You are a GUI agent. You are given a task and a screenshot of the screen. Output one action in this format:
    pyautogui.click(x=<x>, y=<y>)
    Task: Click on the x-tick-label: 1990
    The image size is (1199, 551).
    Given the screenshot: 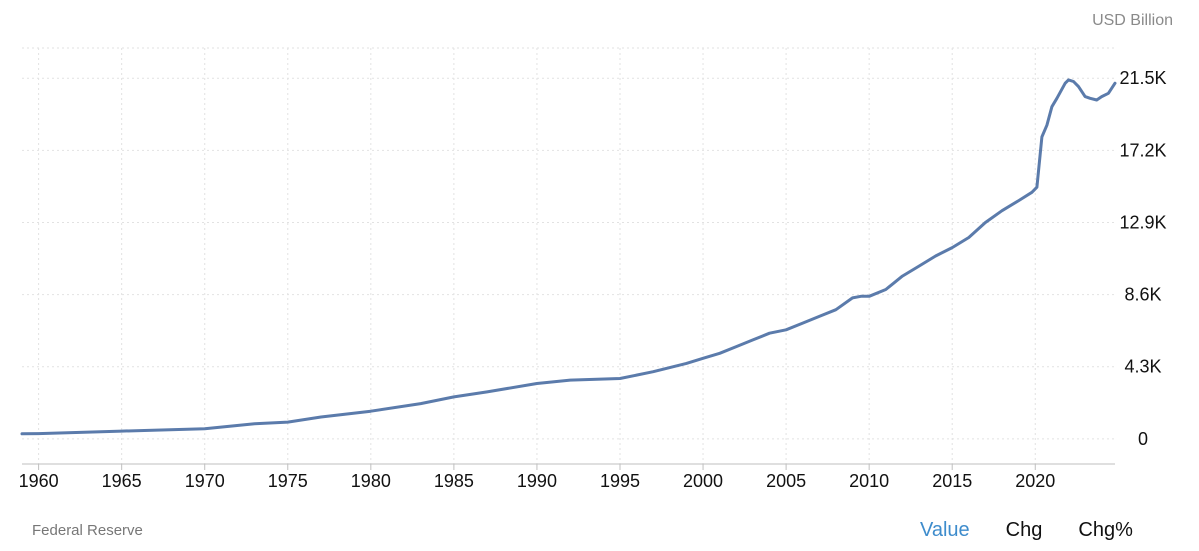 What is the action you would take?
    pyautogui.click(x=537, y=481)
    